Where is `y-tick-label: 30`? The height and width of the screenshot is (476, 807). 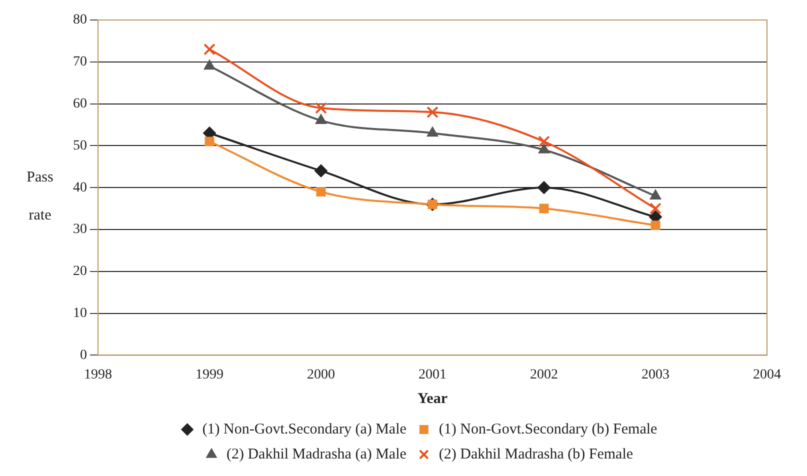
y-tick-label: 30 is located at coordinates (80, 230).